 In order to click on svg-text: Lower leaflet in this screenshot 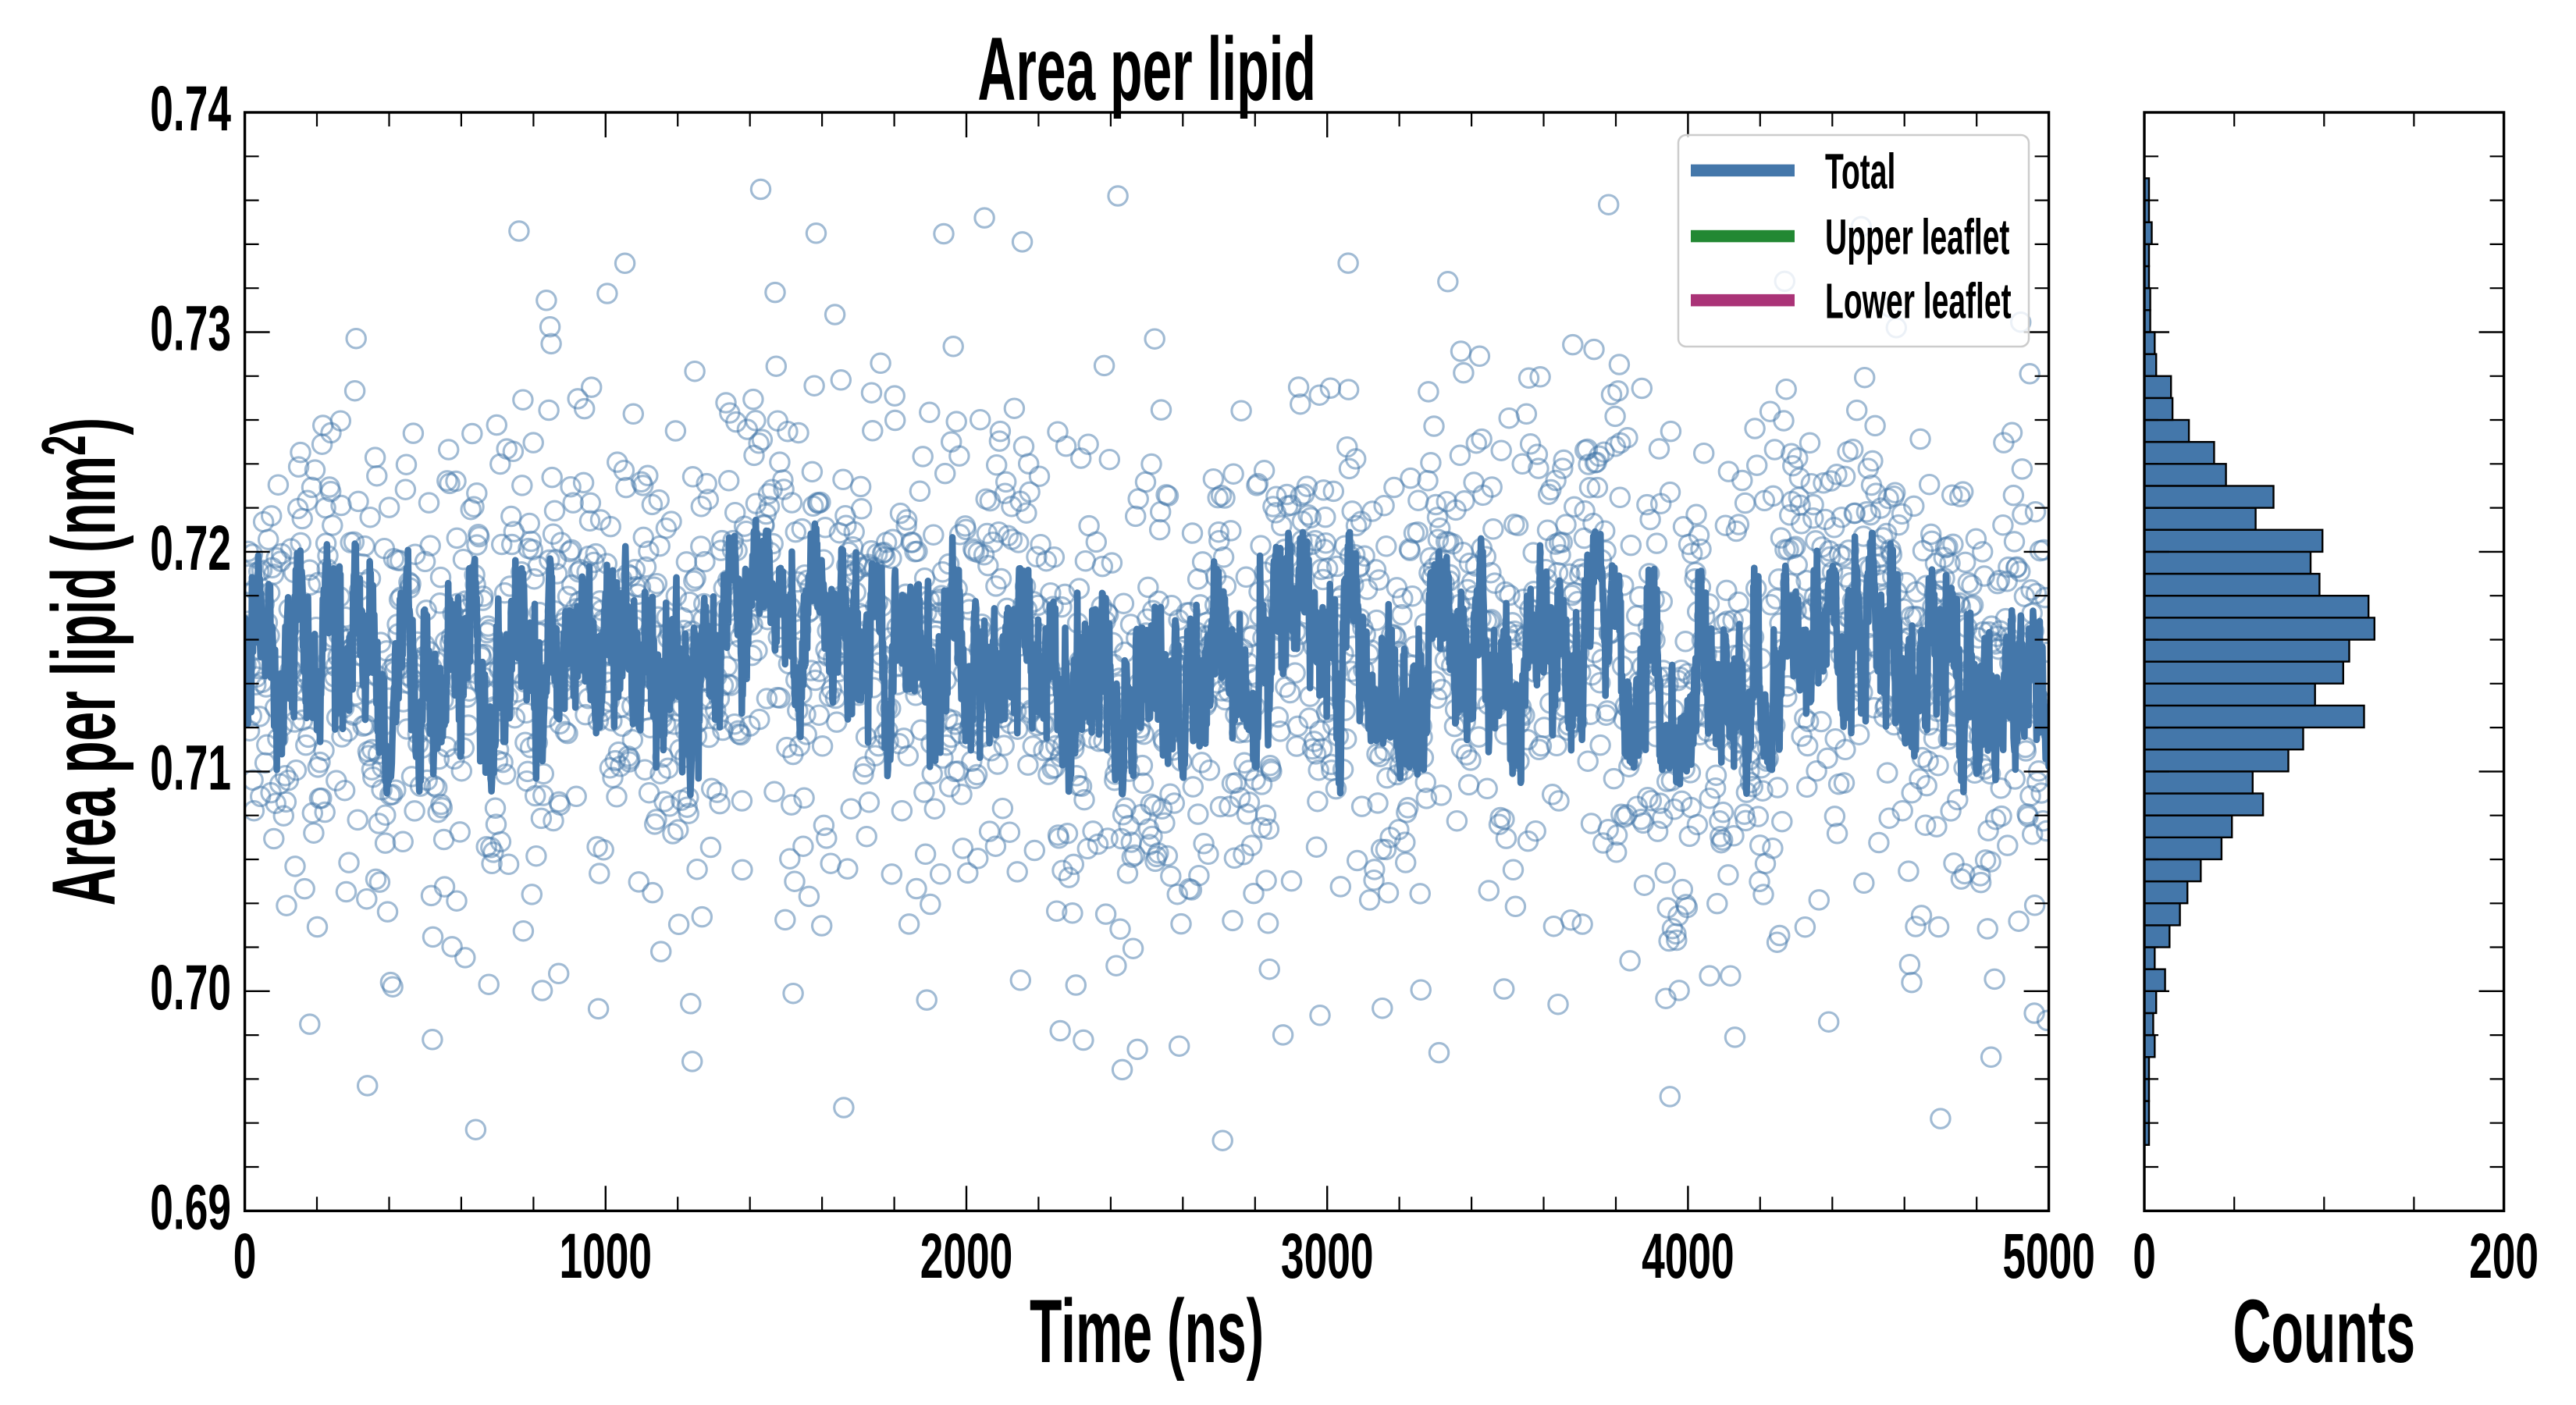, I will do `click(1918, 302)`.